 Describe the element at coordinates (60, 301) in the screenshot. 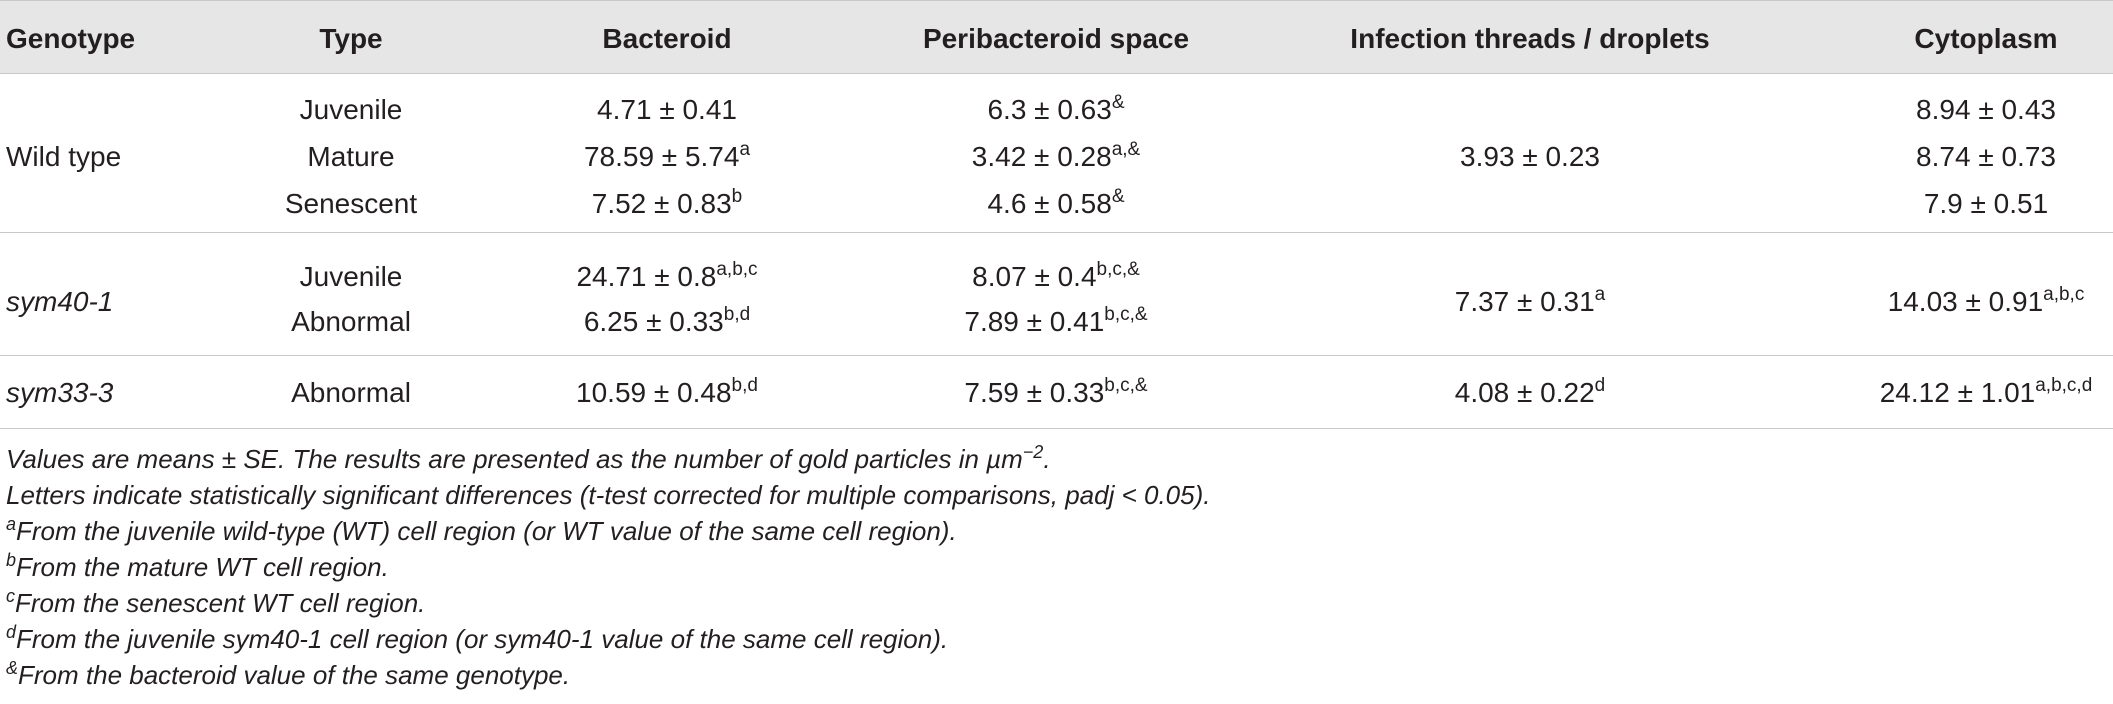

I see `genotype-sym40-1: sym40-1` at that location.